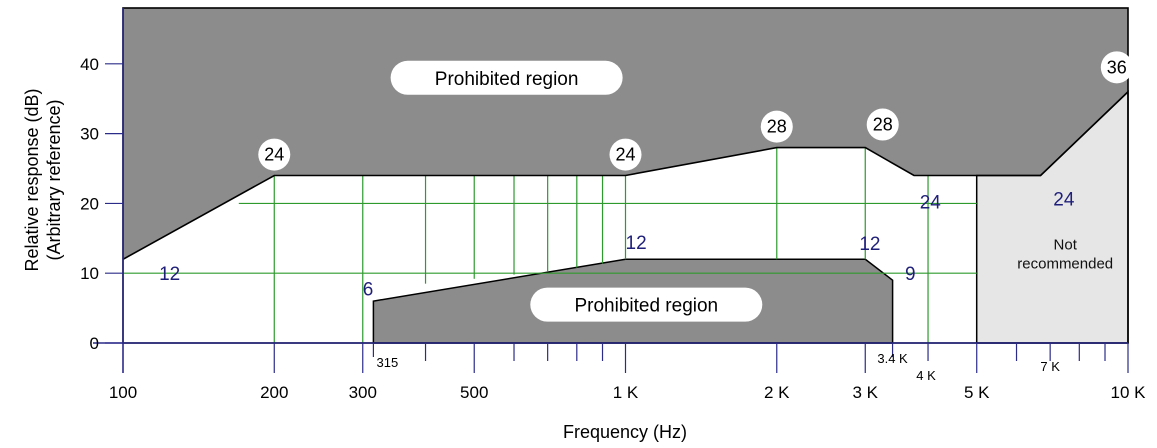  What do you see at coordinates (625, 432) in the screenshot?
I see `x-axis-title: Frequency (Hz)` at bounding box center [625, 432].